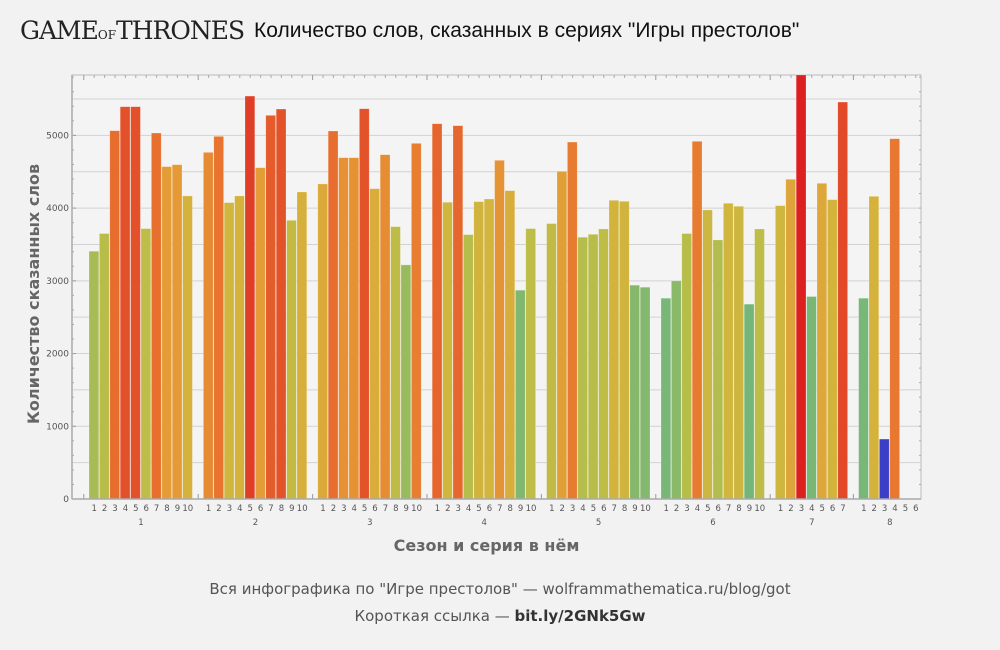 This screenshot has width=1000, height=650. I want to click on bar-s1-e1, so click(94, 375).